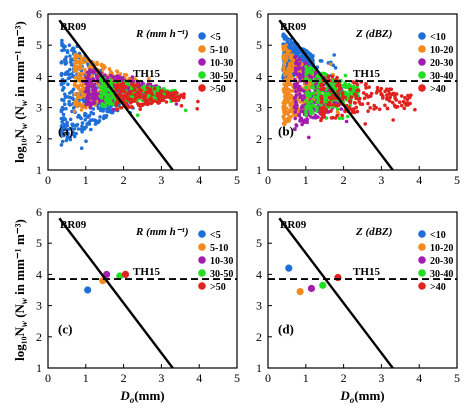  Describe the element at coordinates (221, 274) in the screenshot. I see `legend-label: 30-50` at that location.